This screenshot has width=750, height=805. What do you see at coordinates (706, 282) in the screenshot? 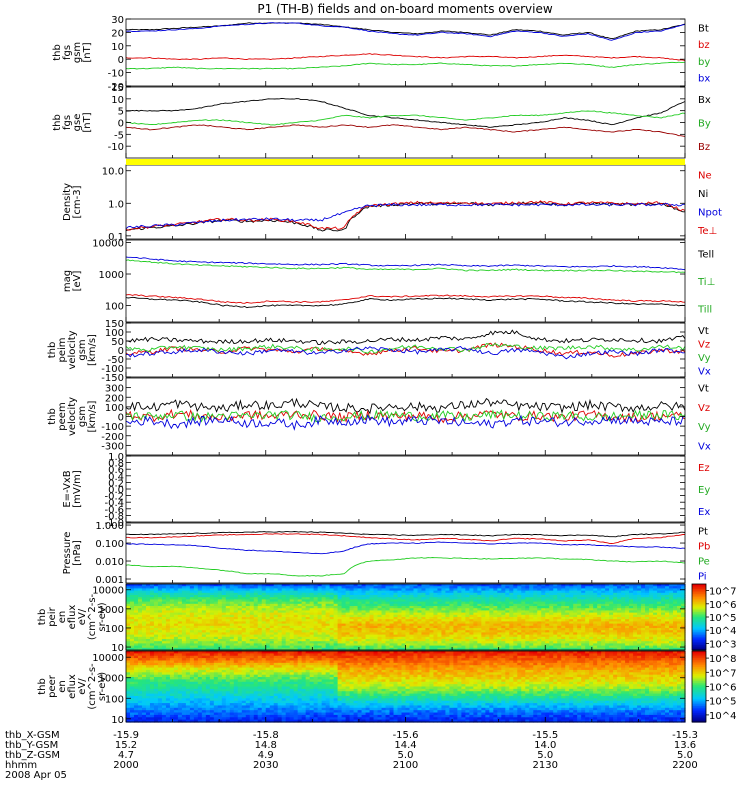
I see `legend-Ti⊥: Ti⊥` at bounding box center [706, 282].